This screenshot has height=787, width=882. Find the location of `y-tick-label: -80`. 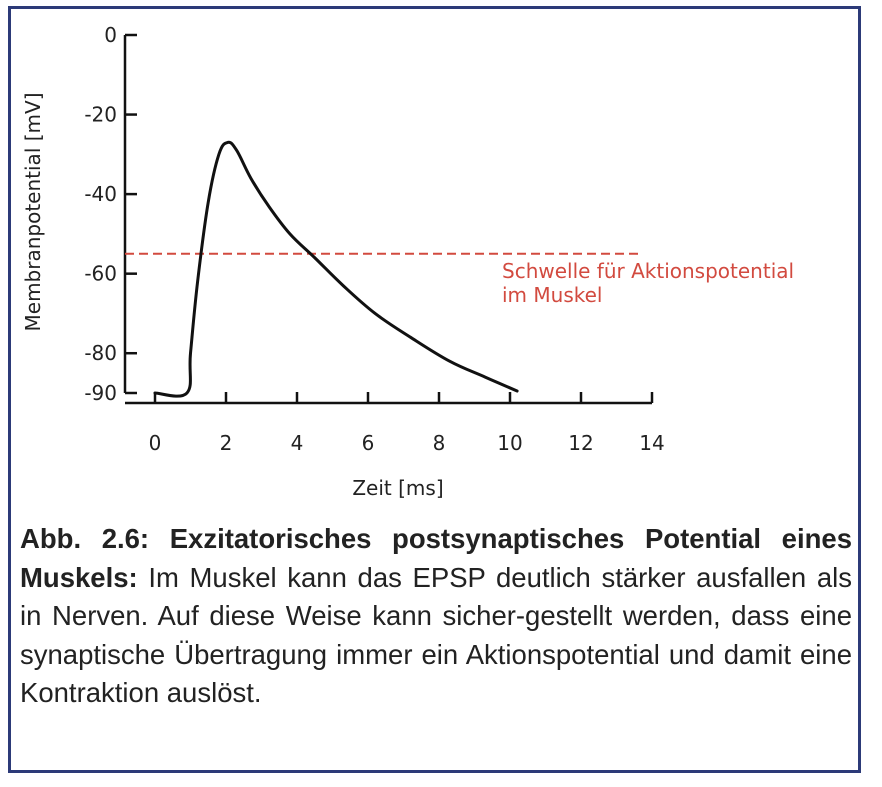

y-tick-label: -80 is located at coordinates (100, 353).